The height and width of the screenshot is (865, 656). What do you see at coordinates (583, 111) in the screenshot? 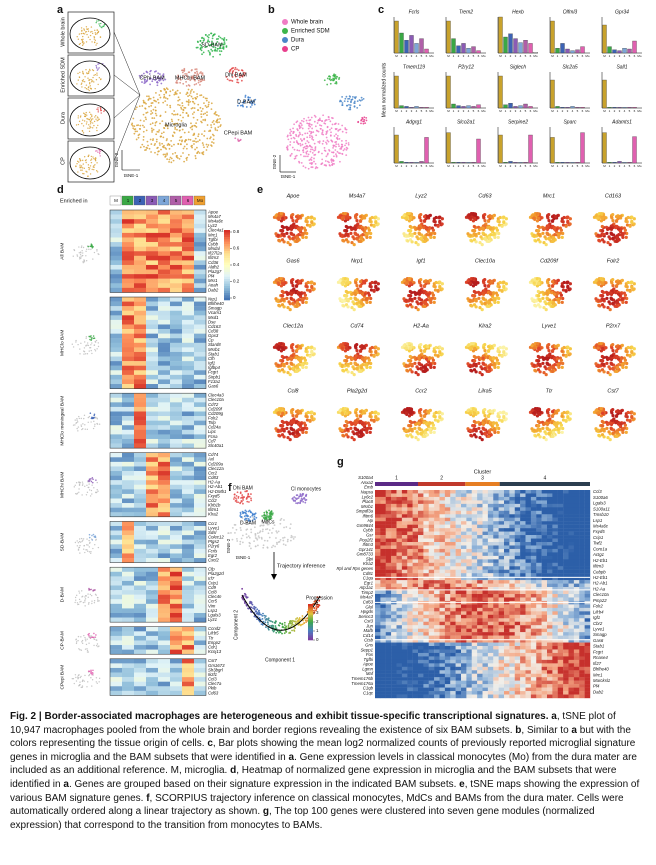
I see `category-label: 6` at bounding box center [583, 111].